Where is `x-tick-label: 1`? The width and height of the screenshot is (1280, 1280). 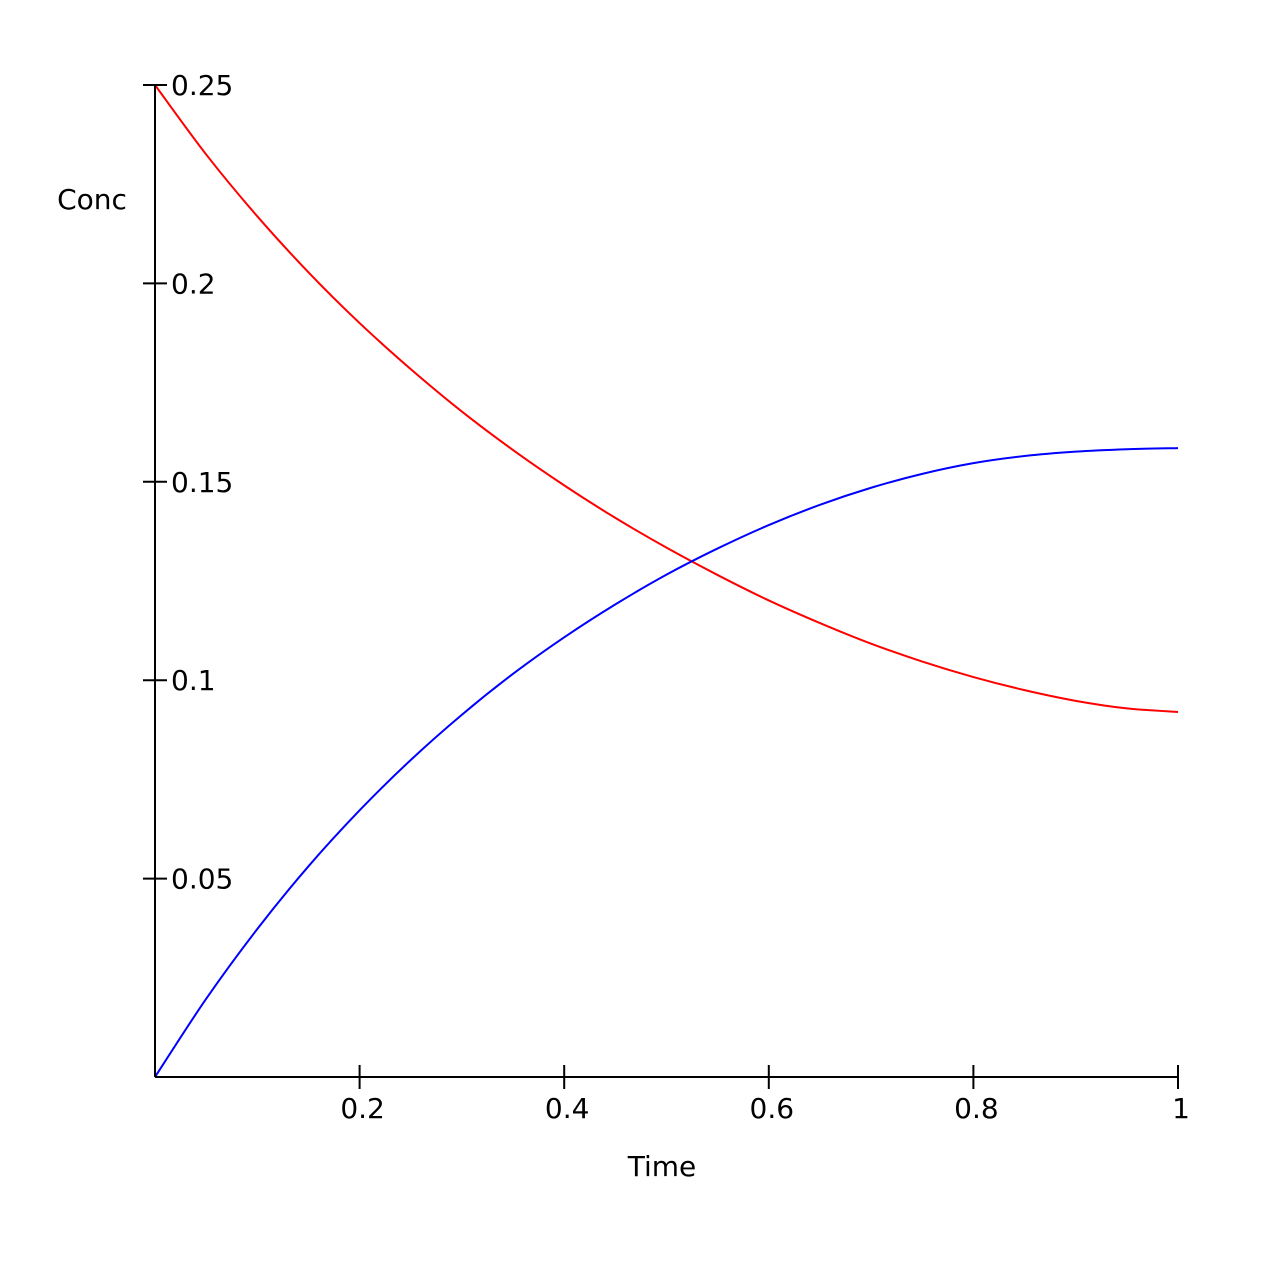 x-tick-label: 1 is located at coordinates (1181, 1108).